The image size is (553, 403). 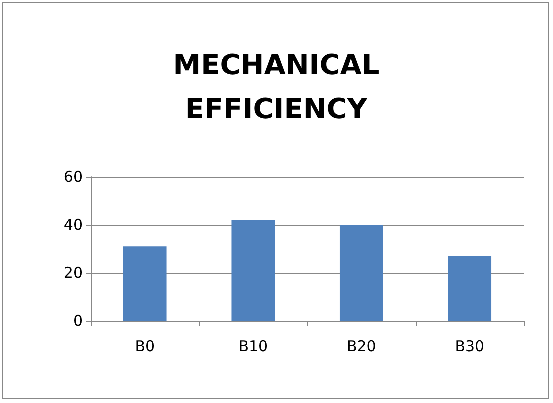 What do you see at coordinates (73, 273) in the screenshot?
I see `y-tick-label: 20` at bounding box center [73, 273].